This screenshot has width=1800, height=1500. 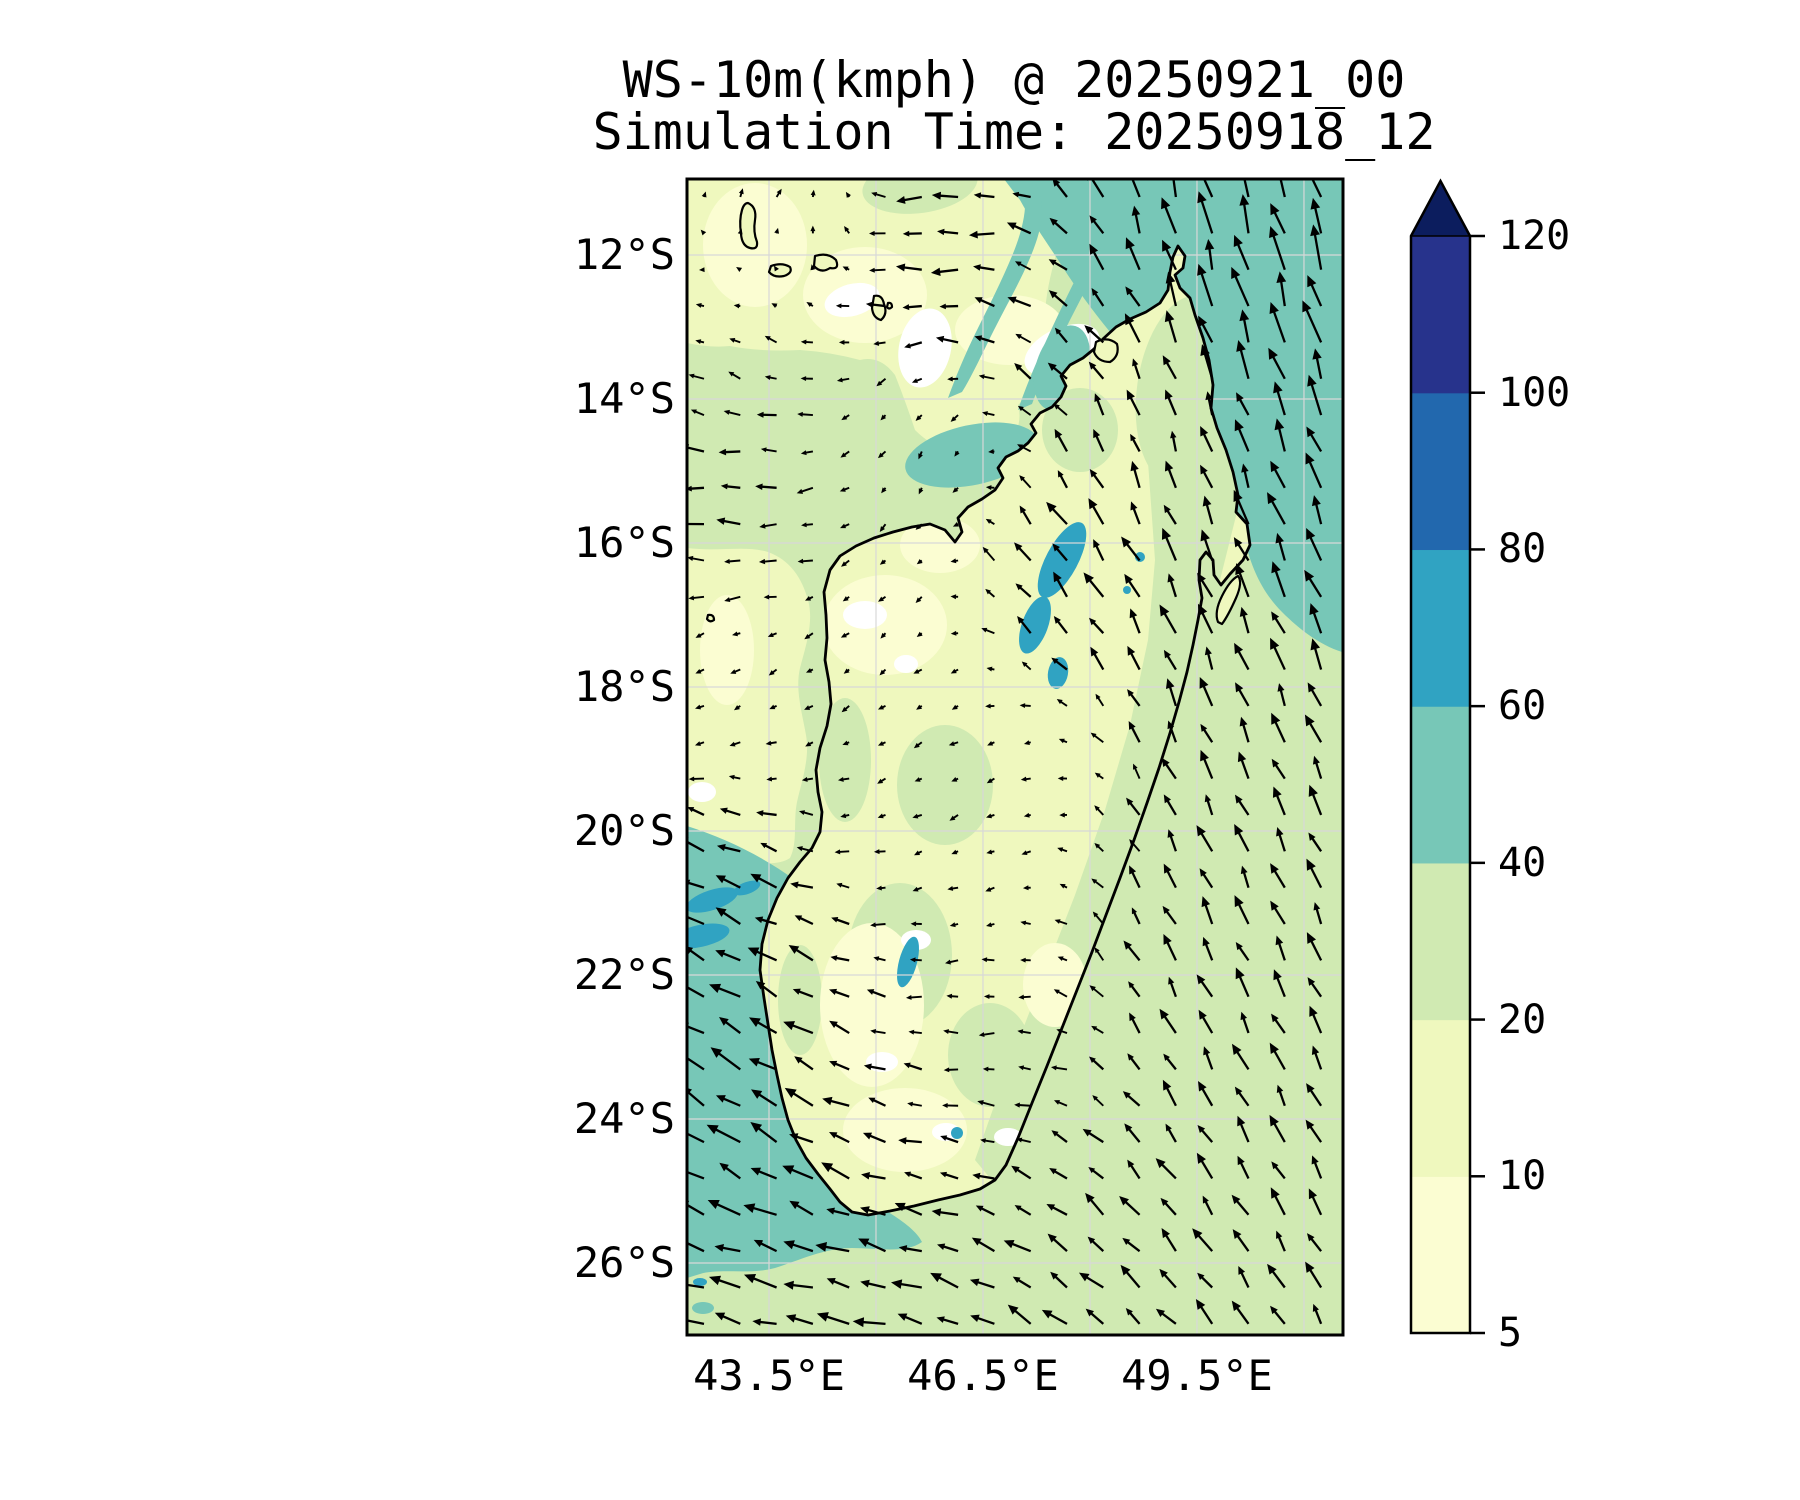 What do you see at coordinates (1510, 1333) in the screenshot?
I see `colorbar-tick-label: 5` at bounding box center [1510, 1333].